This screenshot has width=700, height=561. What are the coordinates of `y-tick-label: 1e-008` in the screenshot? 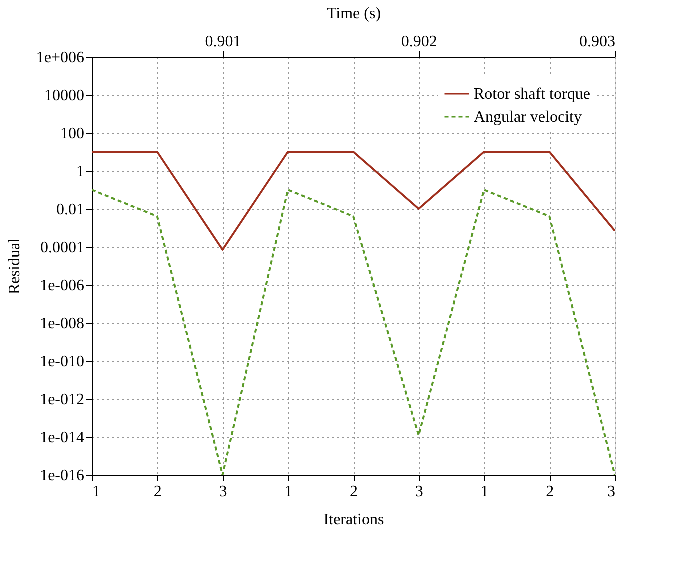 It's located at (62, 324).